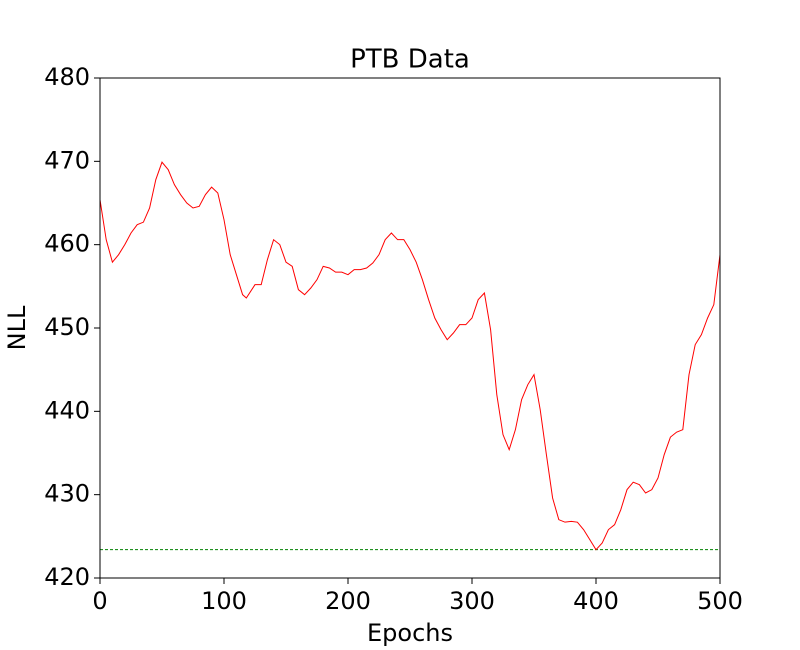  I want to click on y-tick-label: 450, so click(67, 327).